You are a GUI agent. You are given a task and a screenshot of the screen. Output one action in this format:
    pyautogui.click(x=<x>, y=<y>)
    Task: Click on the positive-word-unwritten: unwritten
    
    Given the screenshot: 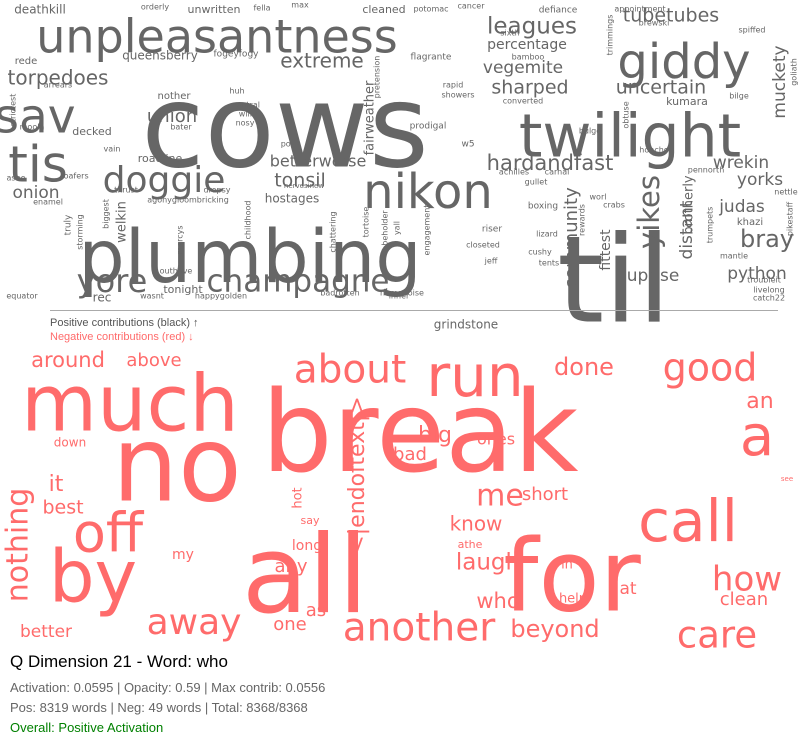 What is the action you would take?
    pyautogui.click(x=214, y=9)
    